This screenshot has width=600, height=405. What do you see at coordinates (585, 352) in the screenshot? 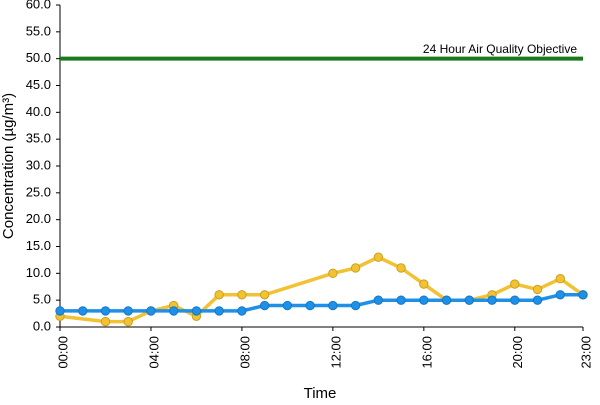
I see `x-tick-label: 23:00` at bounding box center [585, 352].